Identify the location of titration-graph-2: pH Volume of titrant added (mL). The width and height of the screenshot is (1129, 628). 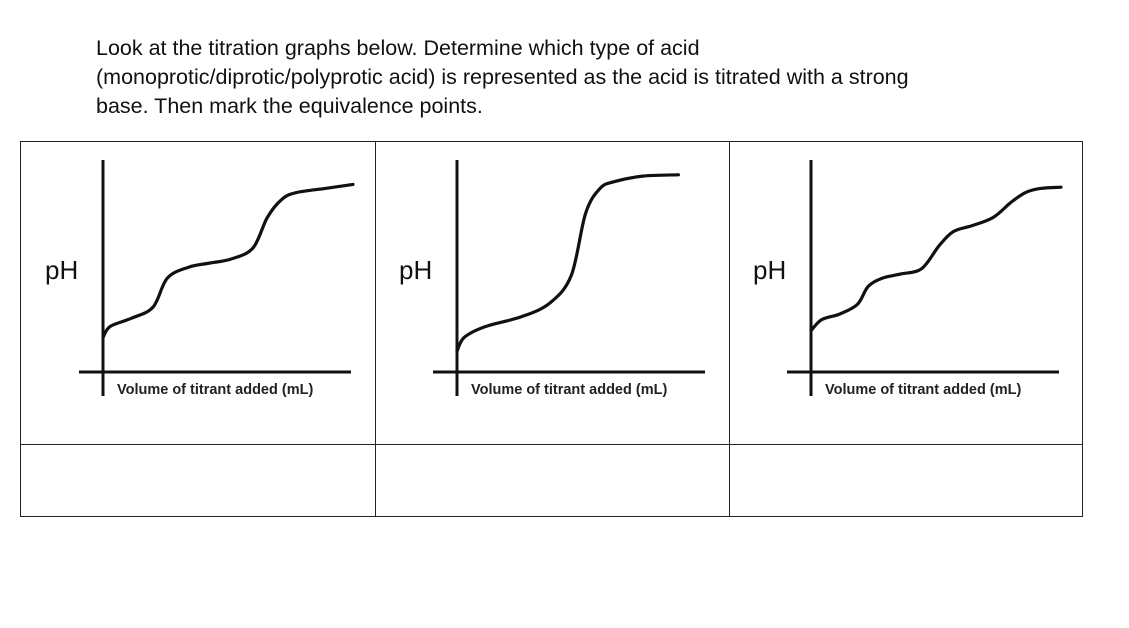
(550, 291).